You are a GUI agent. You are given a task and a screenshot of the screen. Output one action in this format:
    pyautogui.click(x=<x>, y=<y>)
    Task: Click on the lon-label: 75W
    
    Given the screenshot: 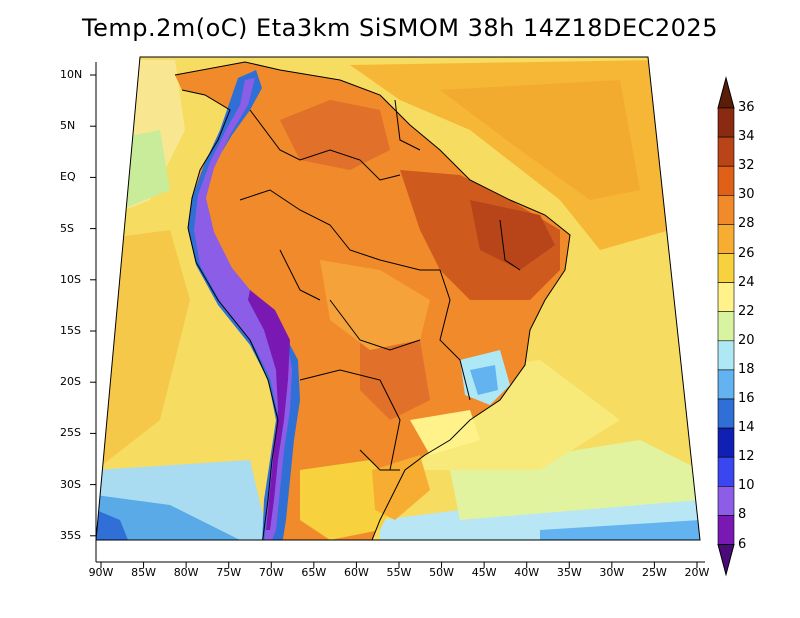 What is the action you would take?
    pyautogui.click(x=229, y=572)
    